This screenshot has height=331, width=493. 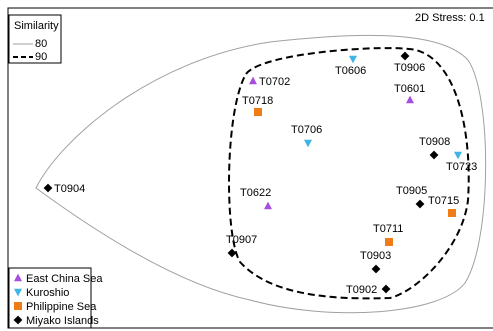 I want to click on point-label-t0622: T0622, so click(x=255, y=193).